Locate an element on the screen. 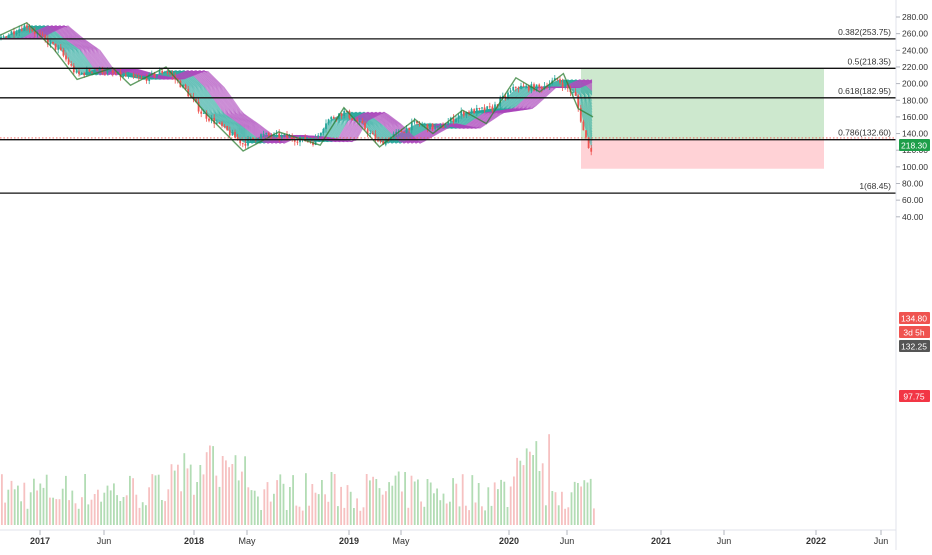 The width and height of the screenshot is (932, 555). stop-zone is located at coordinates (702, 153).